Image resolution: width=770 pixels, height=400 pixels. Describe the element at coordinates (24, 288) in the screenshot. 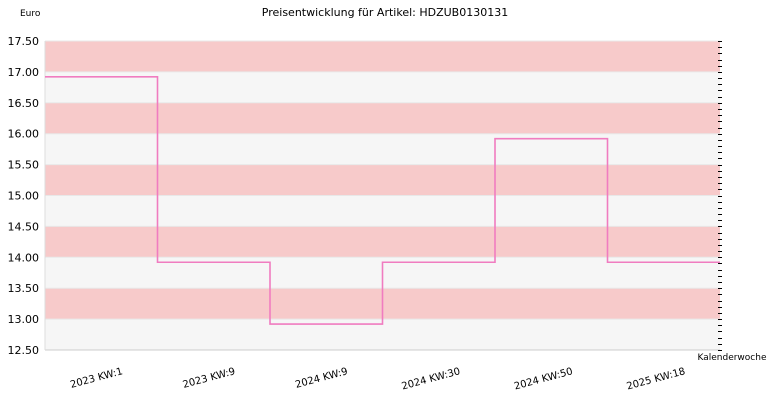

I see `y-tick-label: 13.50` at that location.